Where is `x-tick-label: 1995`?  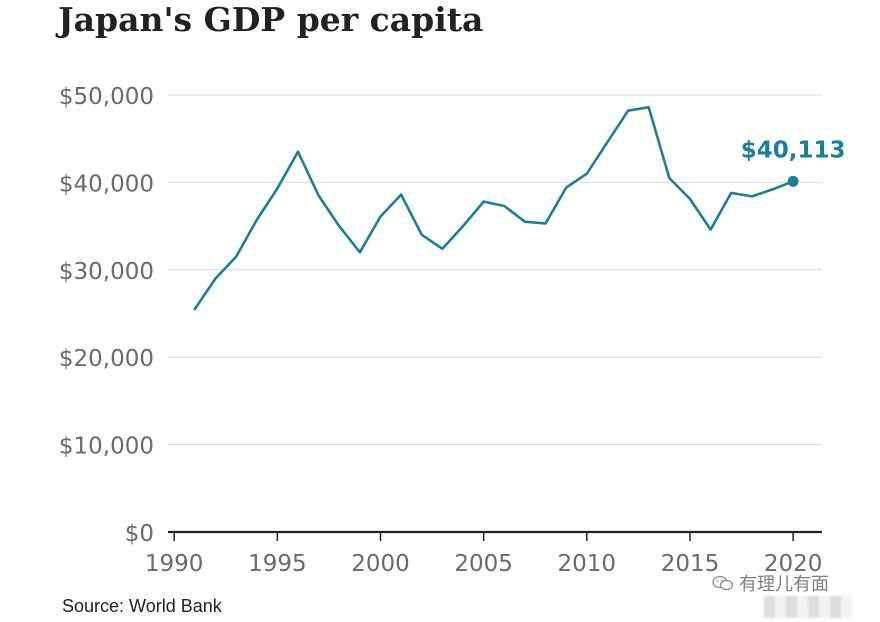 x-tick-label: 1995 is located at coordinates (277, 564).